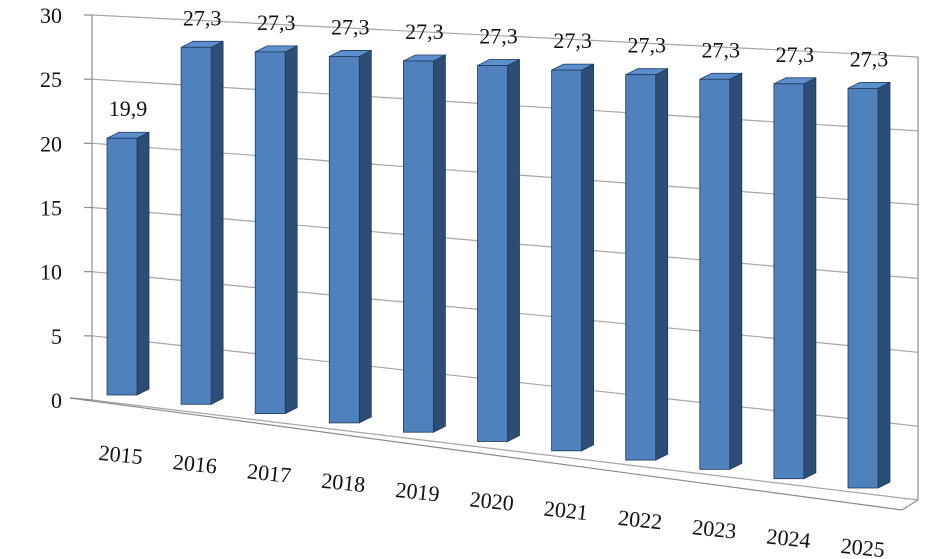 The height and width of the screenshot is (559, 943). I want to click on x-tick-label: 2024, so click(788, 538).